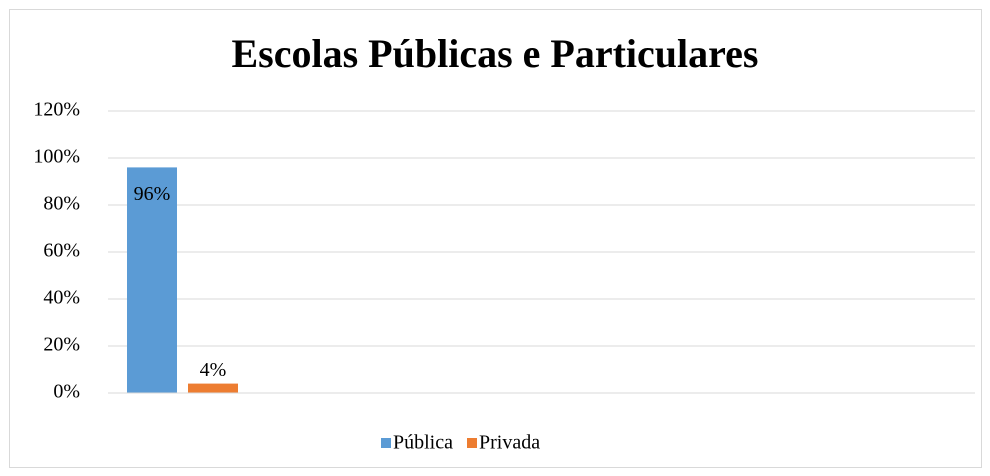  I want to click on legend-label: Pública, so click(423, 443).